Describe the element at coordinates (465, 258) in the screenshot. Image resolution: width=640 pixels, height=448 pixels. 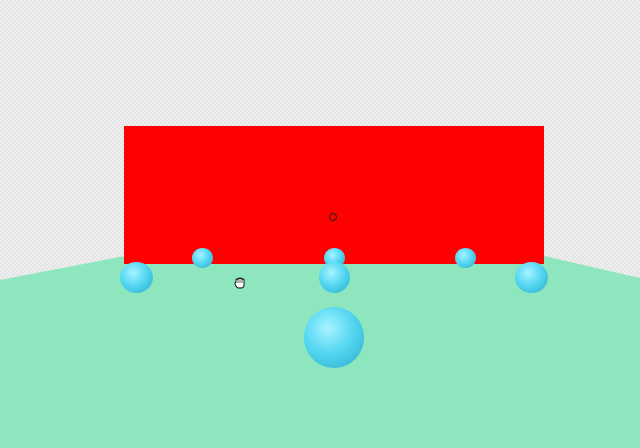
I see `sphere-back-right` at that location.